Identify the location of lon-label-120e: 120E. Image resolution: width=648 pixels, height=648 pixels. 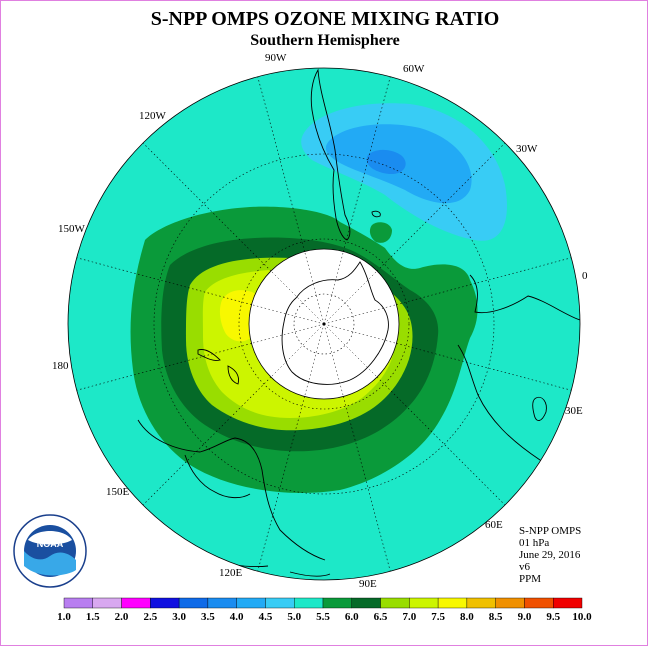
(231, 573).